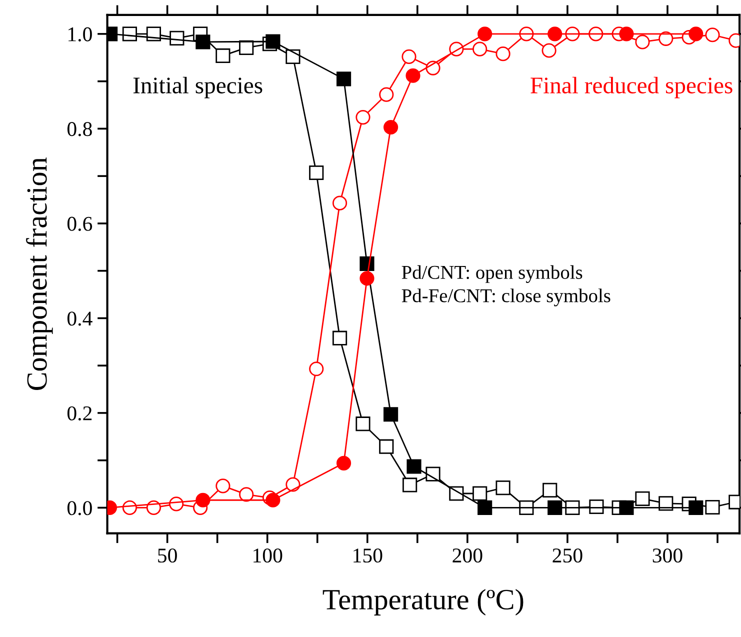 This screenshot has width=741, height=637. What do you see at coordinates (667, 555) in the screenshot?
I see `x-tick-label: 300` at bounding box center [667, 555].